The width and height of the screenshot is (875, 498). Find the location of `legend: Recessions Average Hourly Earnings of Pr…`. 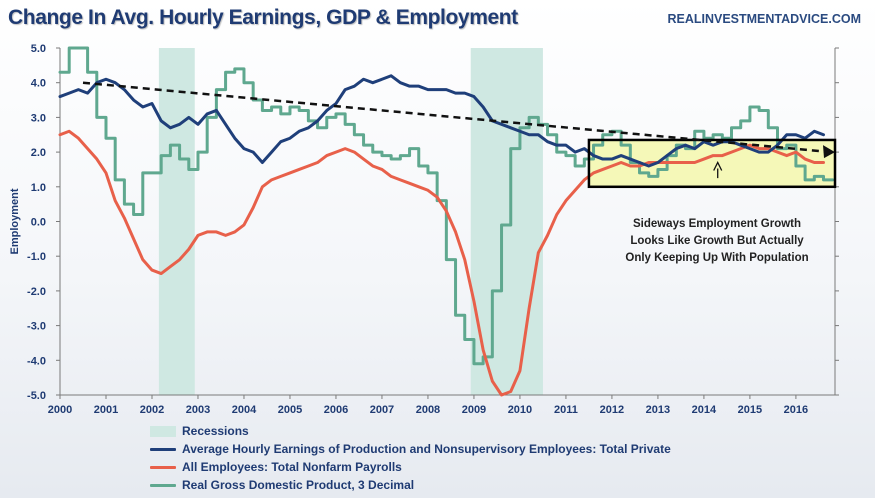

legend: Recessions Average Hourly Earnings of Pr… is located at coordinates (410, 458).